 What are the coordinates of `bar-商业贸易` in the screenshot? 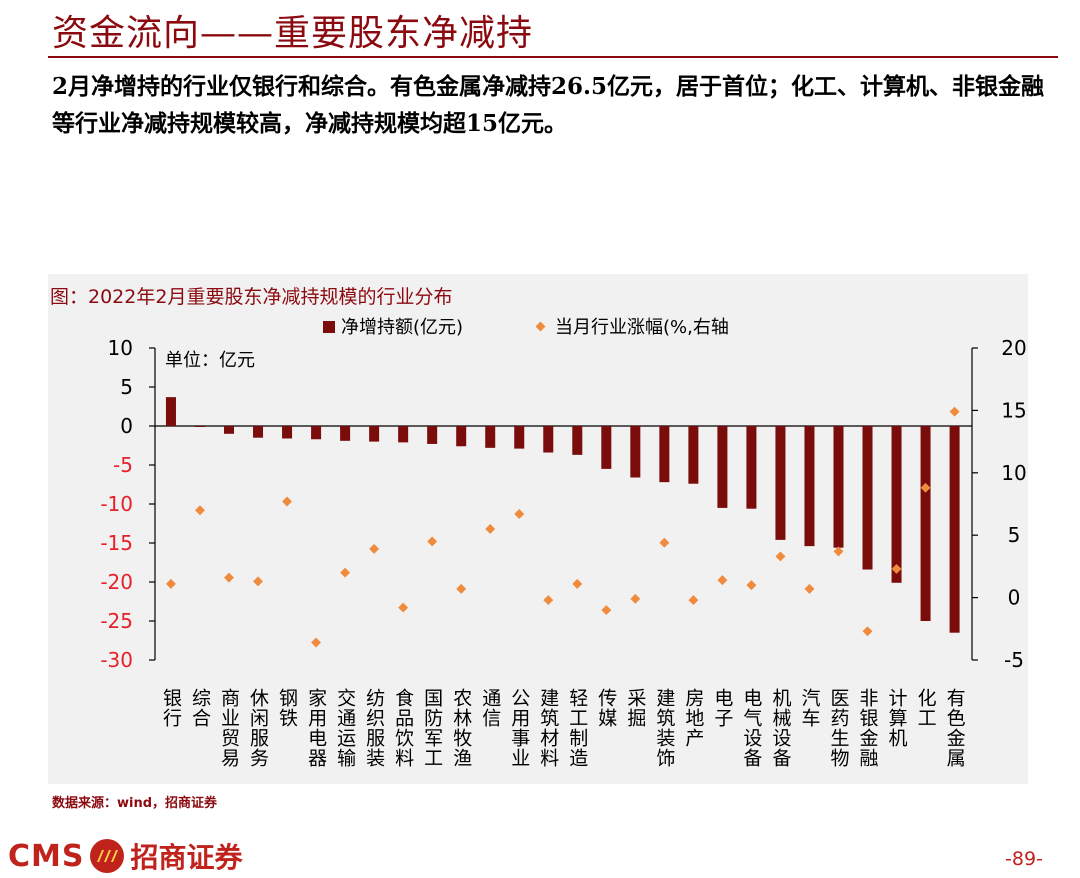 It's located at (229, 430).